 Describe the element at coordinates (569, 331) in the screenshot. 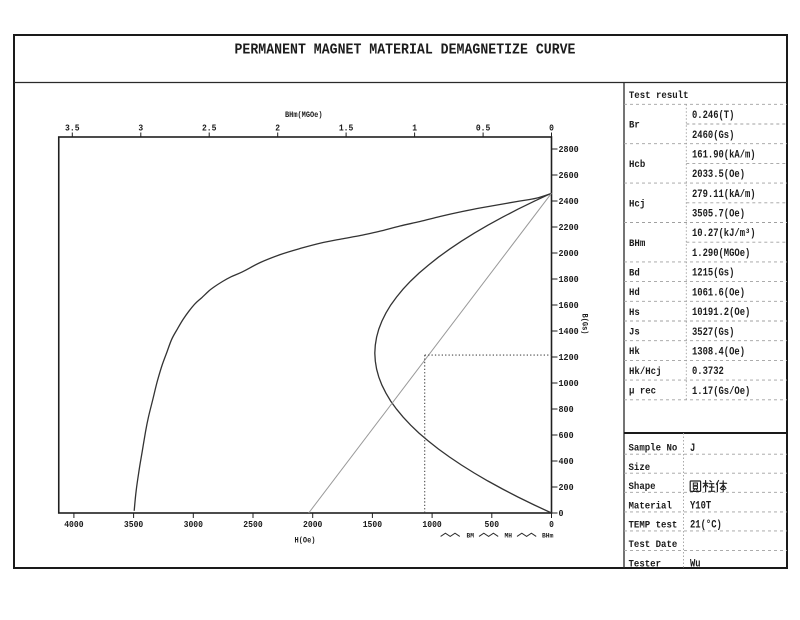

I see `svg-text: 1400` at that location.